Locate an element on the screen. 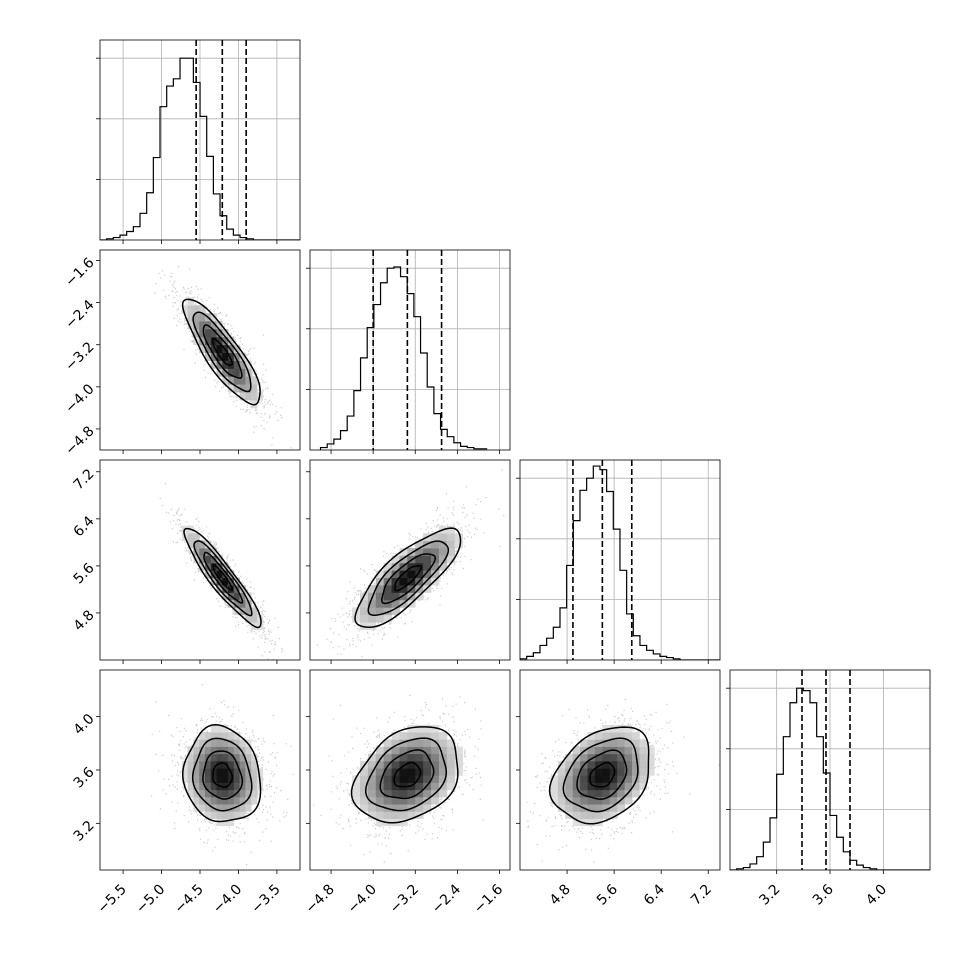 This screenshot has width=970, height=970. x-tick-label: −1.6 is located at coordinates (488, 898).